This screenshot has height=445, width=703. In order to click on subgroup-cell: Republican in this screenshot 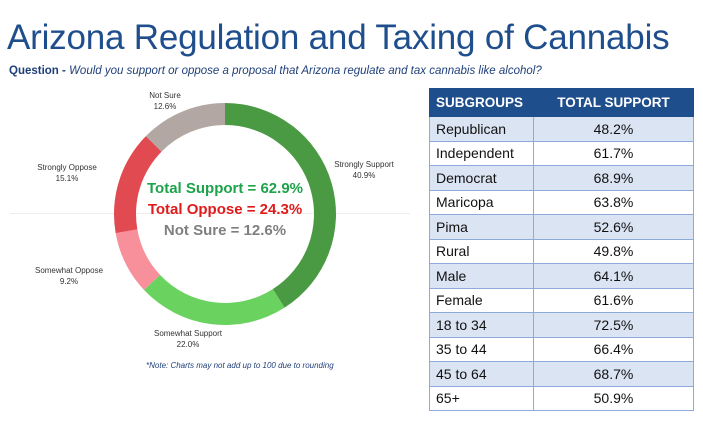, I will do `click(481, 129)`.